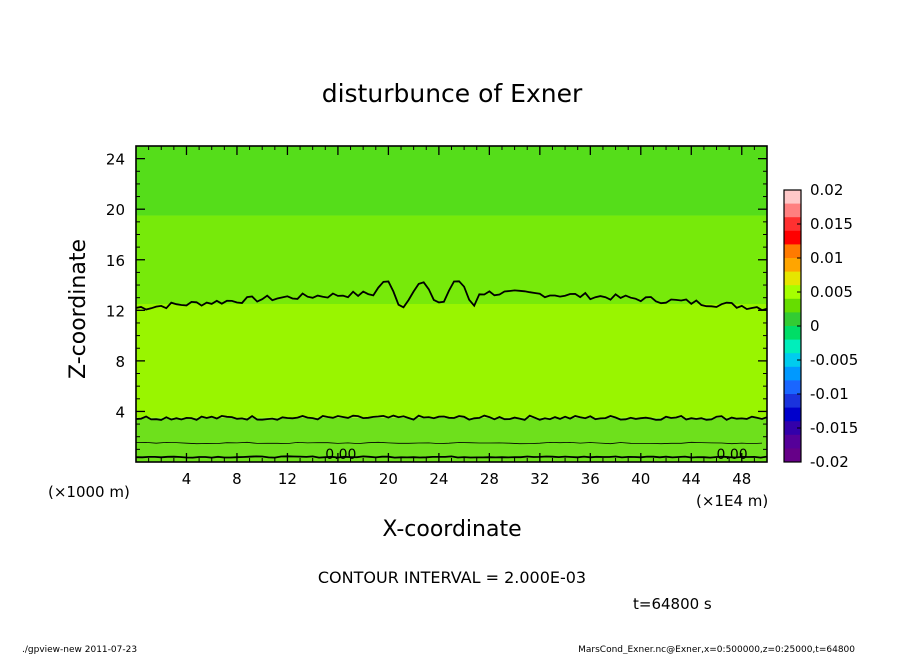  What do you see at coordinates (831, 292) in the screenshot?
I see `colorbar-label: 0.005` at bounding box center [831, 292].